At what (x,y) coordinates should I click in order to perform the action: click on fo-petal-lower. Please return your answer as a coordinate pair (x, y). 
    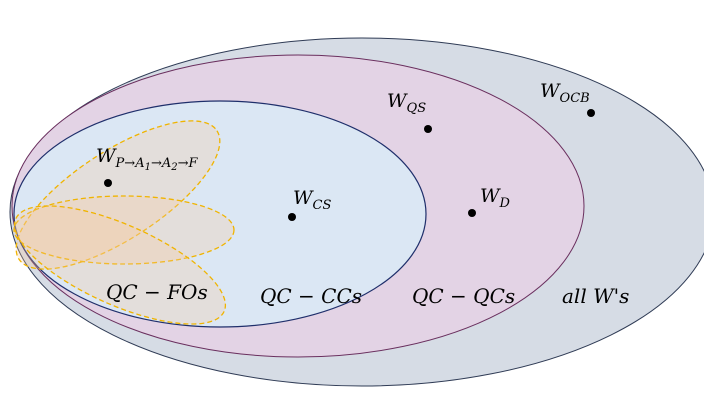
    Looking at the image, I should click on (120, 265).